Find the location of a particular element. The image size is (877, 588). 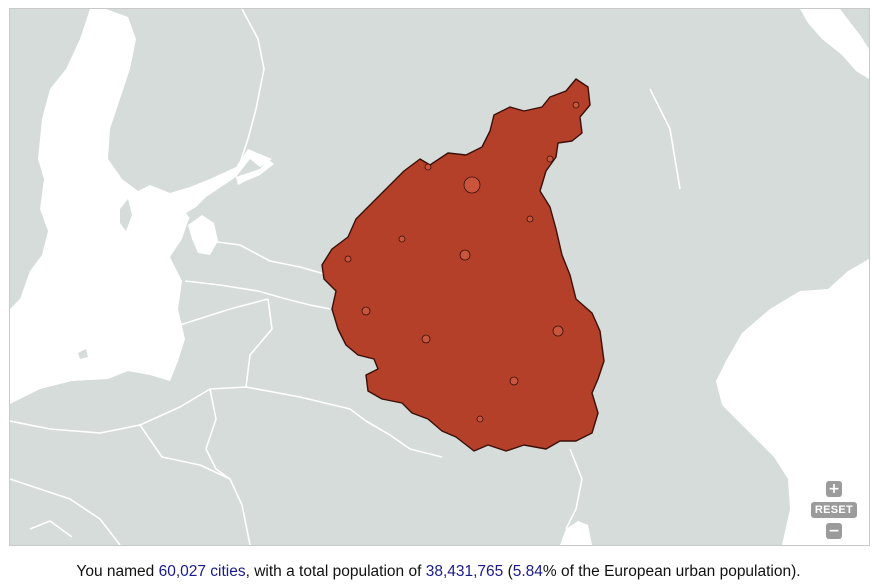

zoom-in-button: + is located at coordinates (834, 489).